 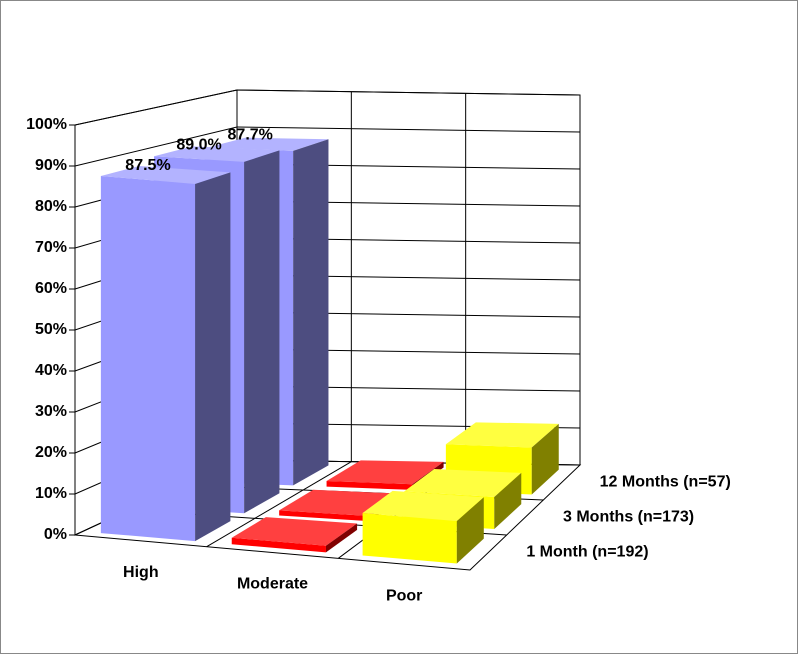 I want to click on y-tick-label: 40%, so click(x=51, y=370).